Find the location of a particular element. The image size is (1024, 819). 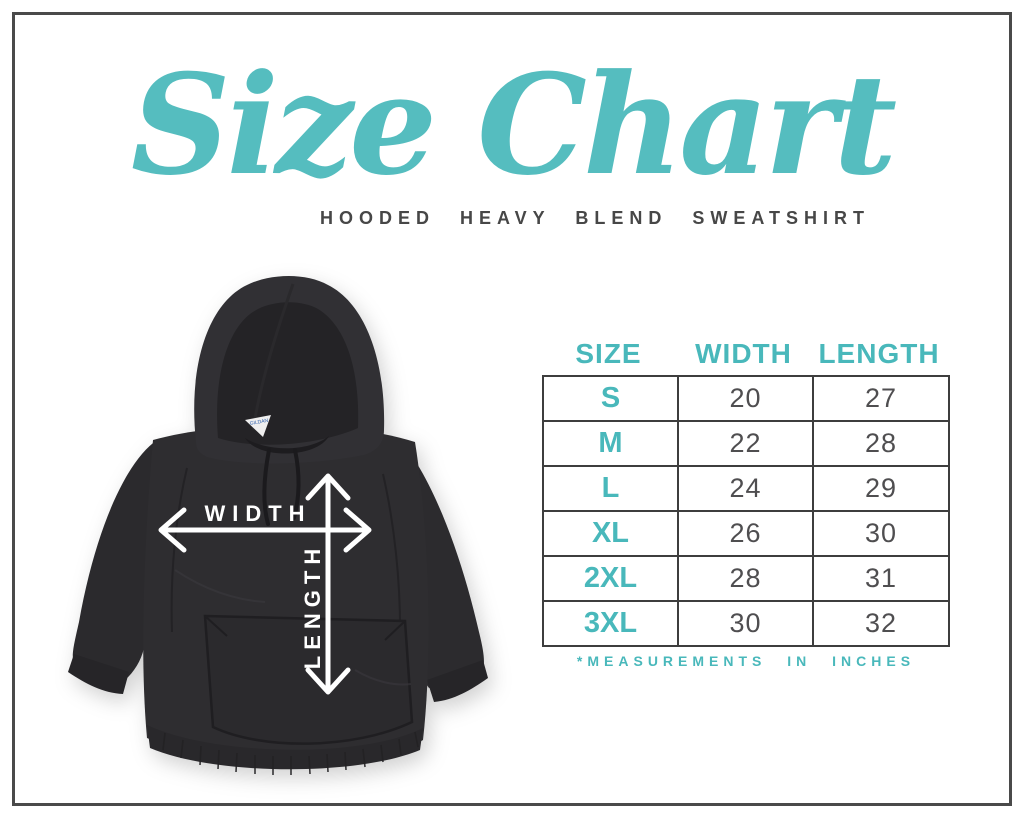

width-cell-2xl: 28 is located at coordinates (745, 578).